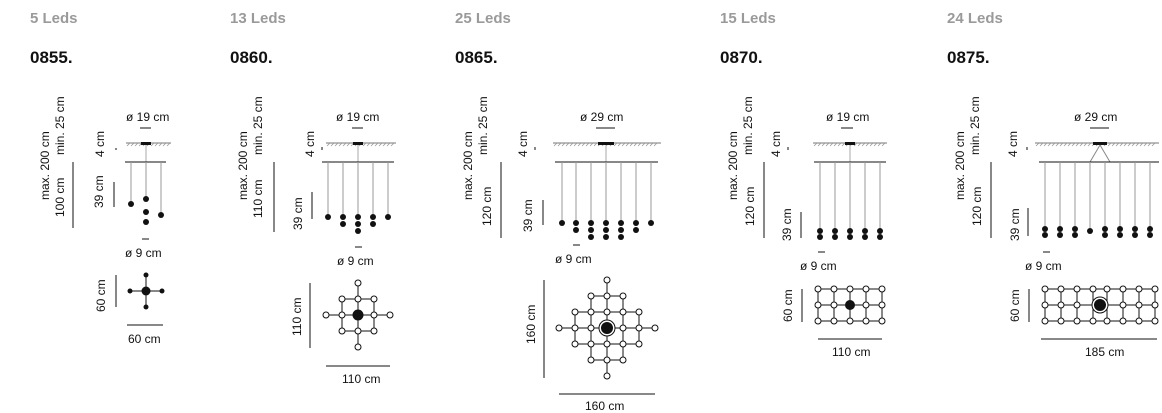 The width and height of the screenshot is (1162, 413). What do you see at coordinates (54, 18) in the screenshot?
I see `led-count: 5 Leds` at bounding box center [54, 18].